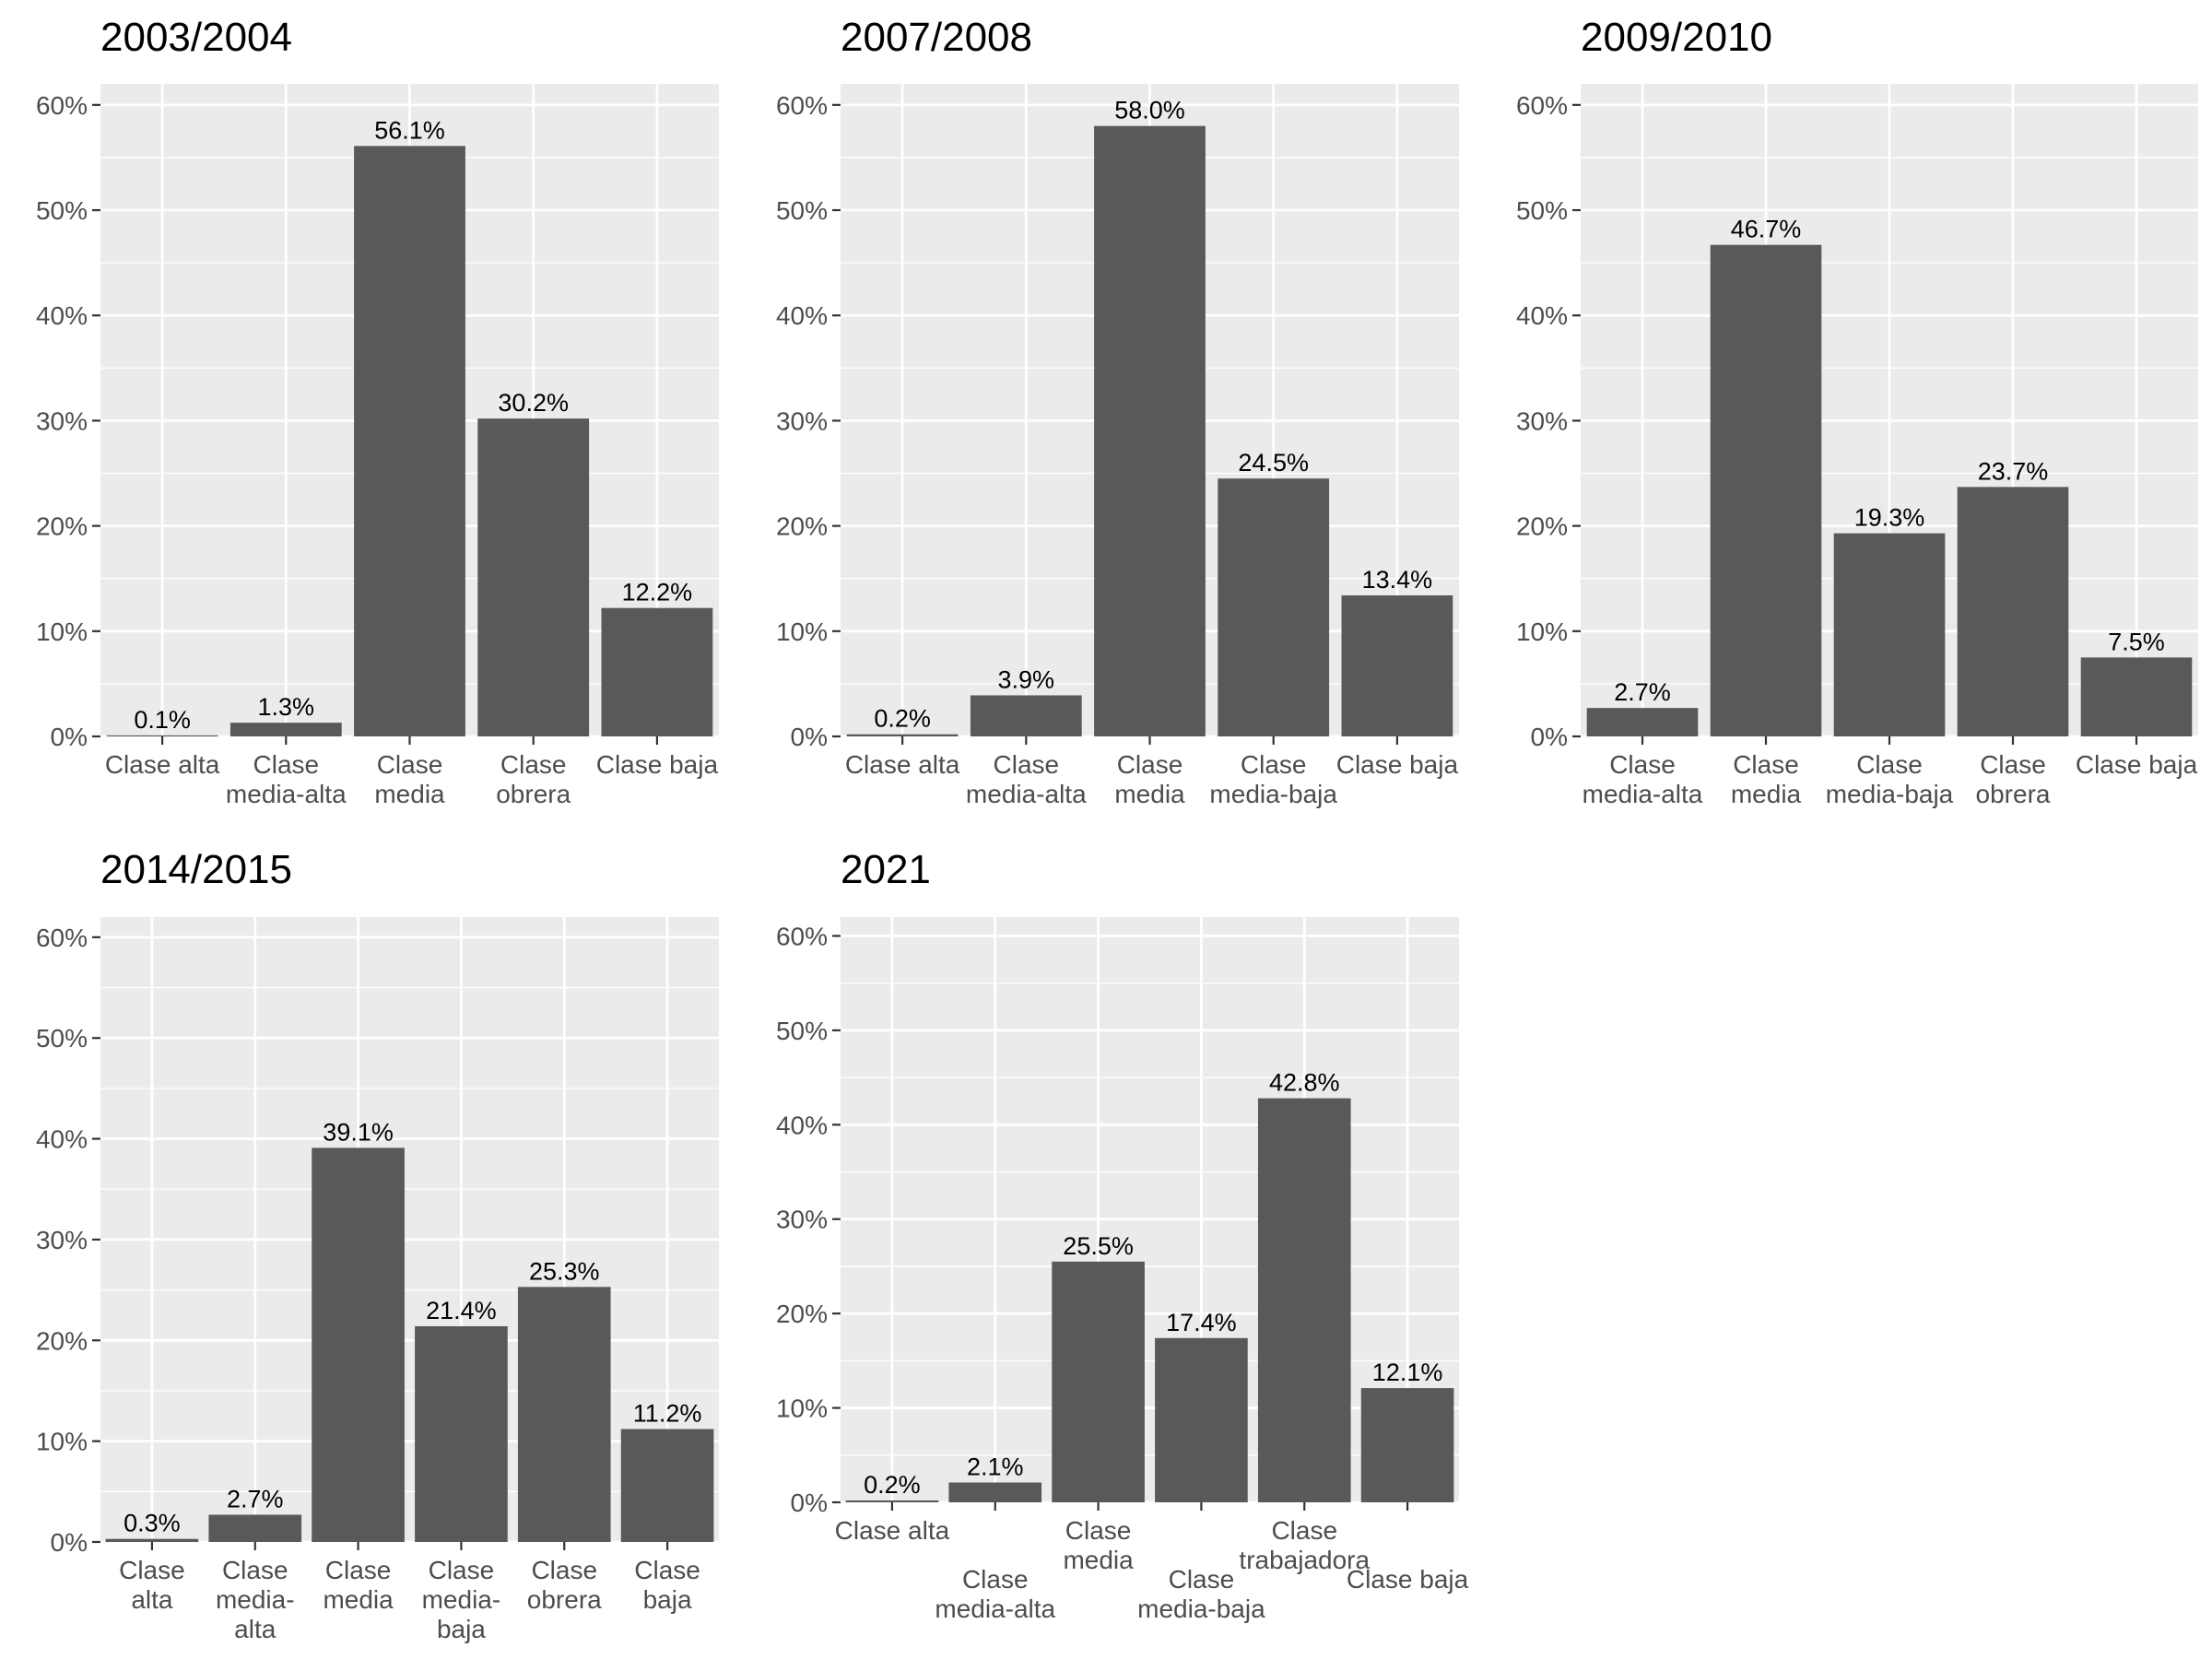  What do you see at coordinates (886, 869) in the screenshot?
I see `chart-title: 2021` at bounding box center [886, 869].